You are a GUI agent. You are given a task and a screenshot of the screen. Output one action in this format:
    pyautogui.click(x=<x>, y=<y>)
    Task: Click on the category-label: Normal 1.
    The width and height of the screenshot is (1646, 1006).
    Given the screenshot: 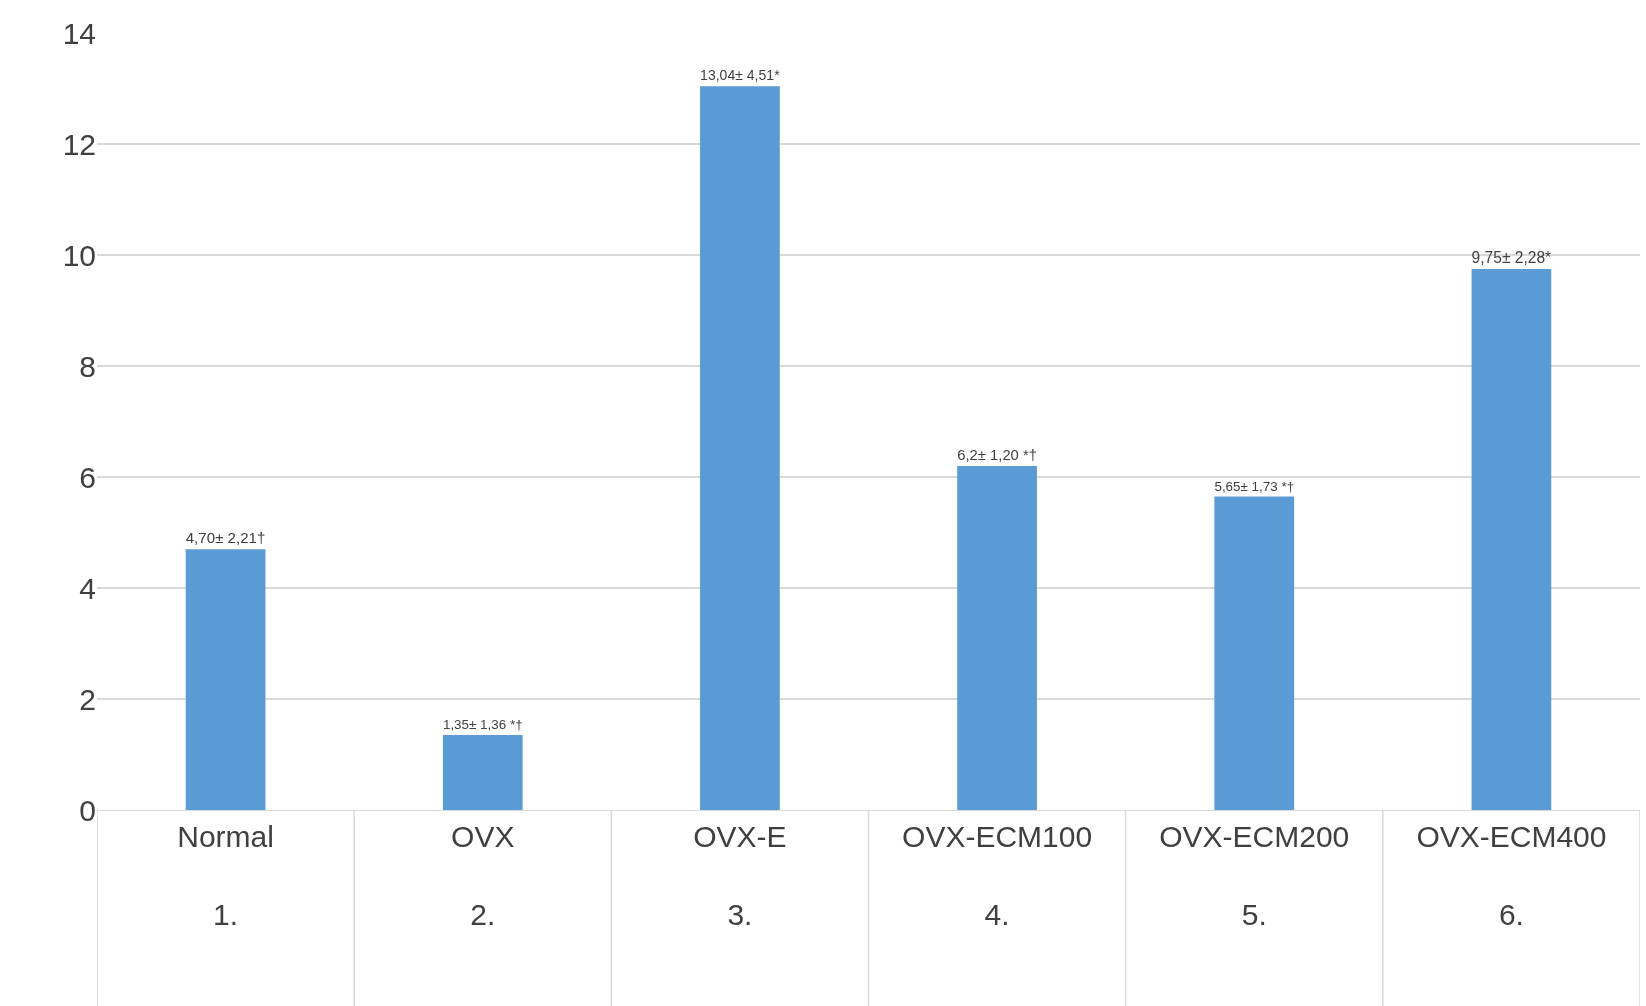 What is the action you would take?
    pyautogui.click(x=225, y=875)
    